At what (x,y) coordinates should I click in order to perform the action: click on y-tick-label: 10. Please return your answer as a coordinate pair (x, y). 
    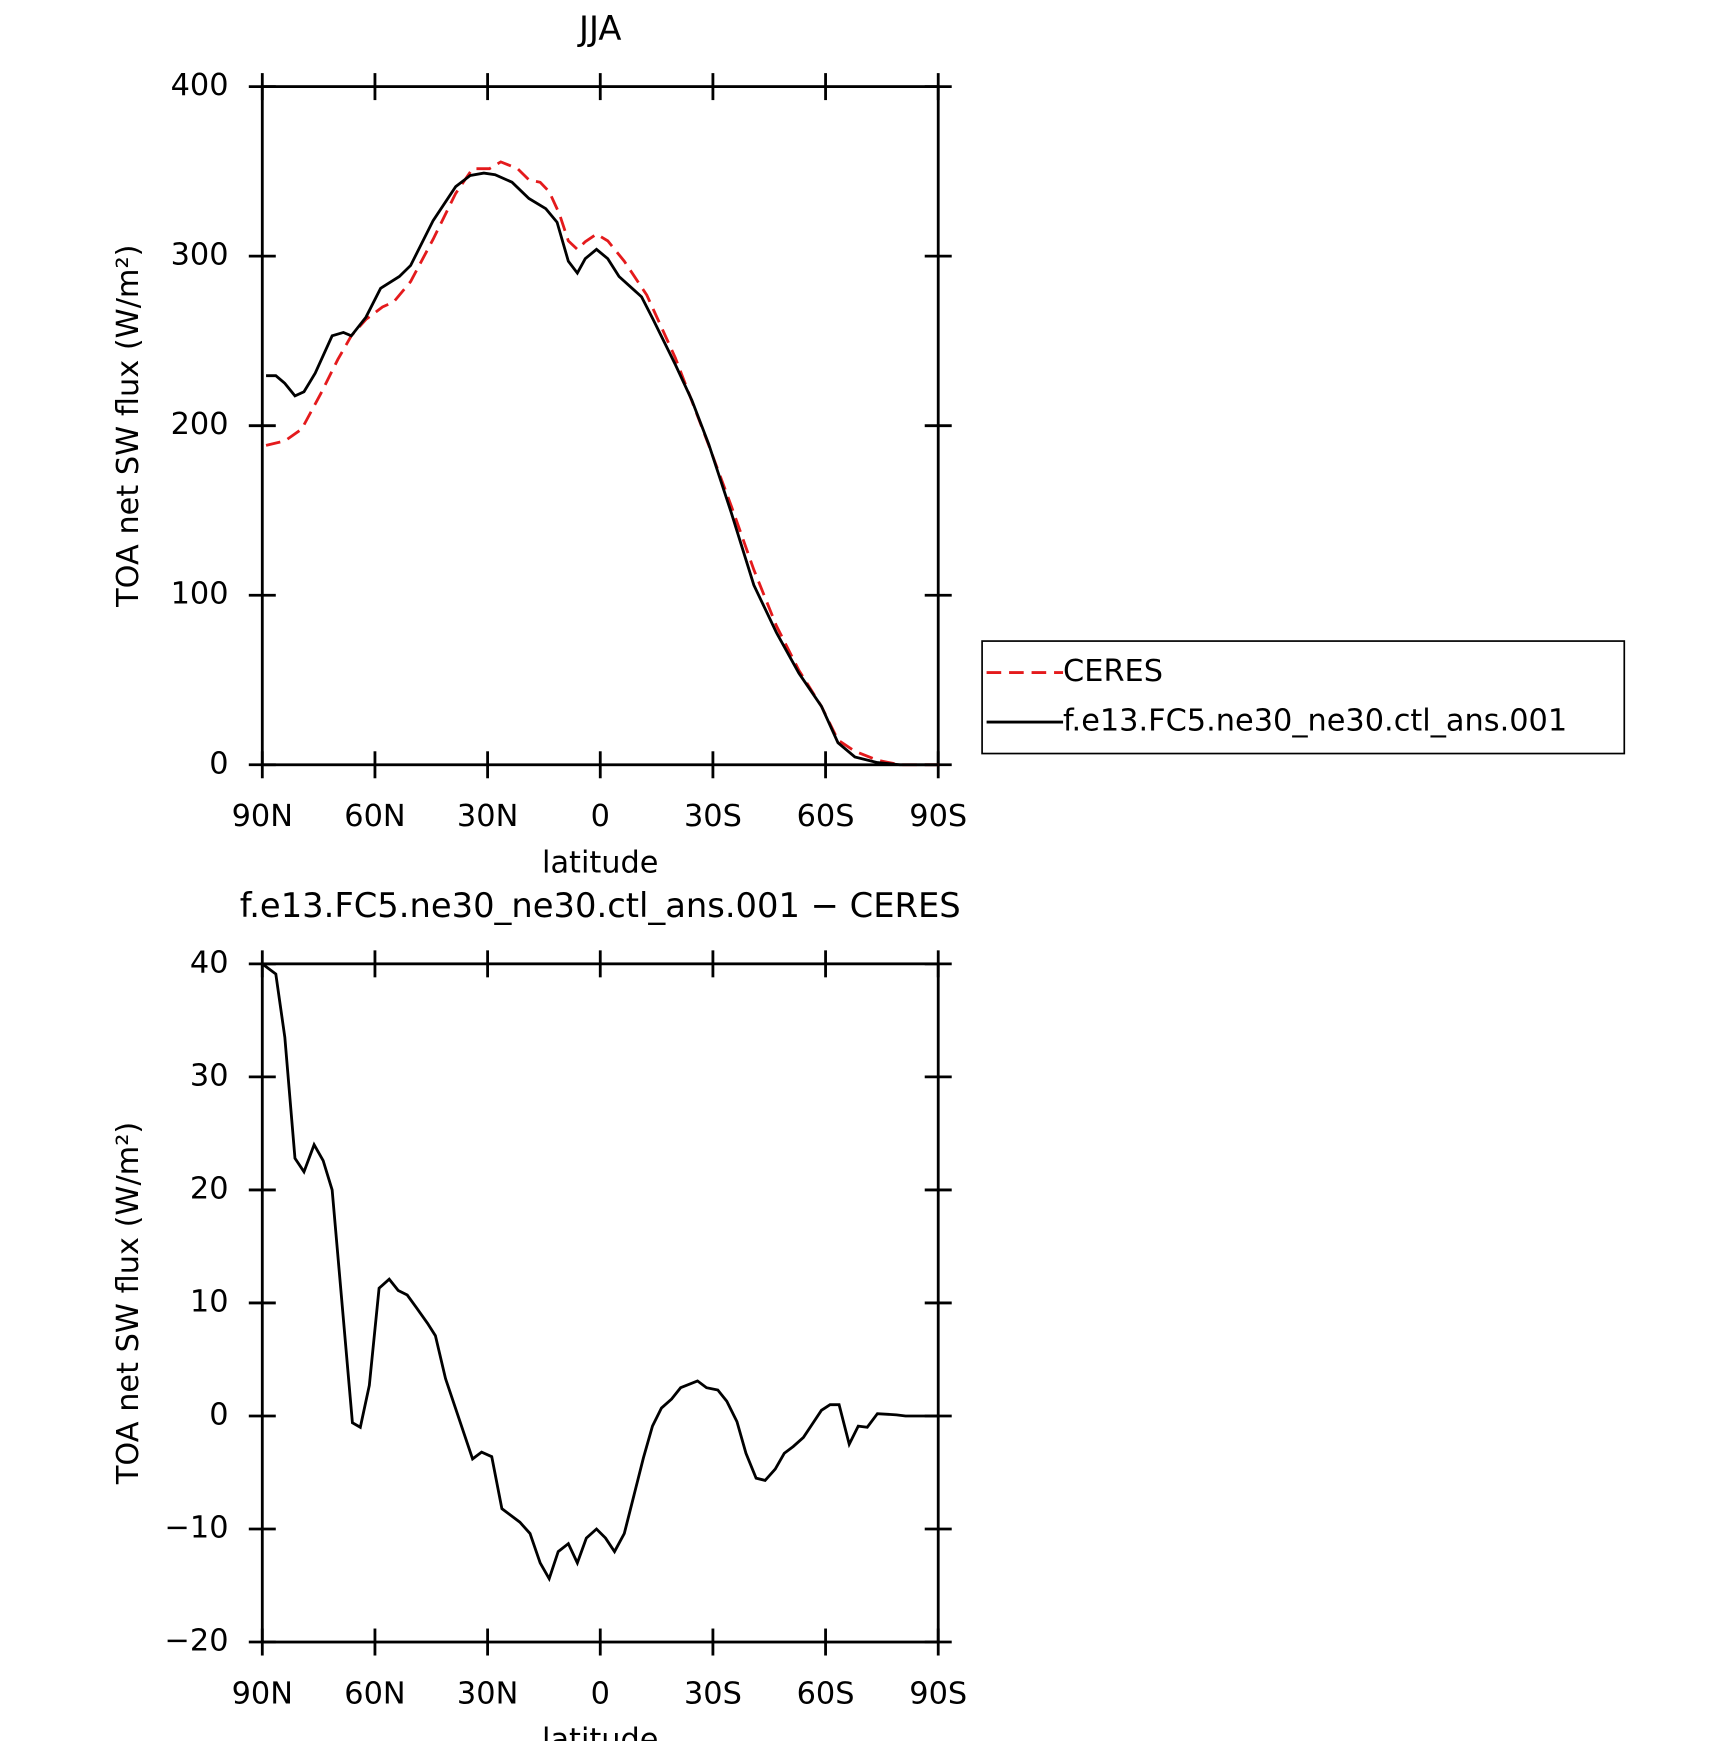
    Looking at the image, I should click on (209, 1301).